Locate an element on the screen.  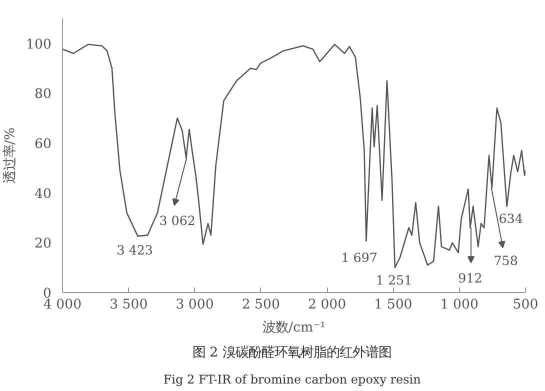
annotation: 758 is located at coordinates (506, 260).